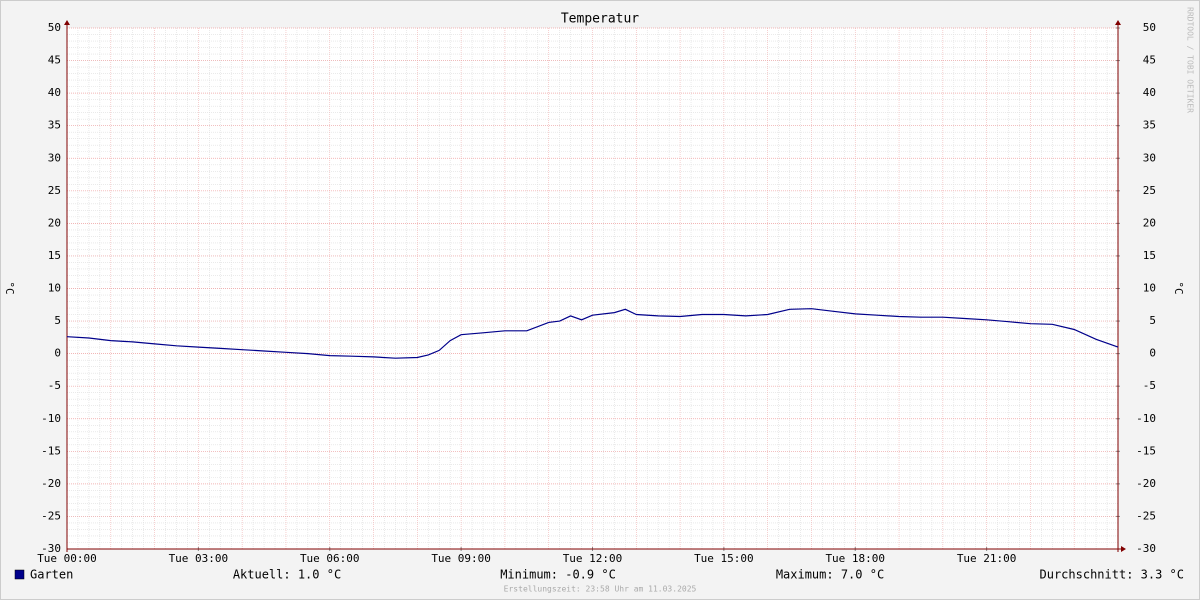 This screenshot has width=1200, height=600. What do you see at coordinates (54, 190) in the screenshot?
I see `y-tick-label: 25` at bounding box center [54, 190].